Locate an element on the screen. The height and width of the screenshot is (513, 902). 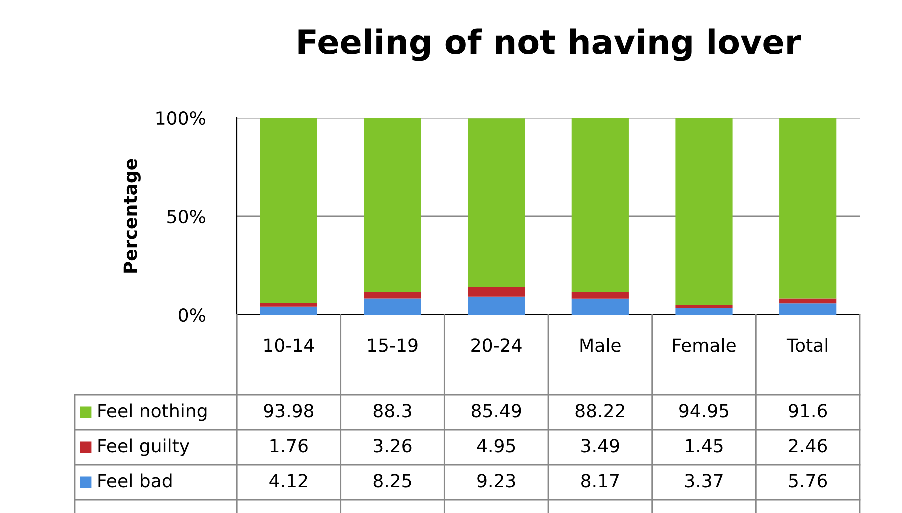
data-label: 5.76 is located at coordinates (808, 481).